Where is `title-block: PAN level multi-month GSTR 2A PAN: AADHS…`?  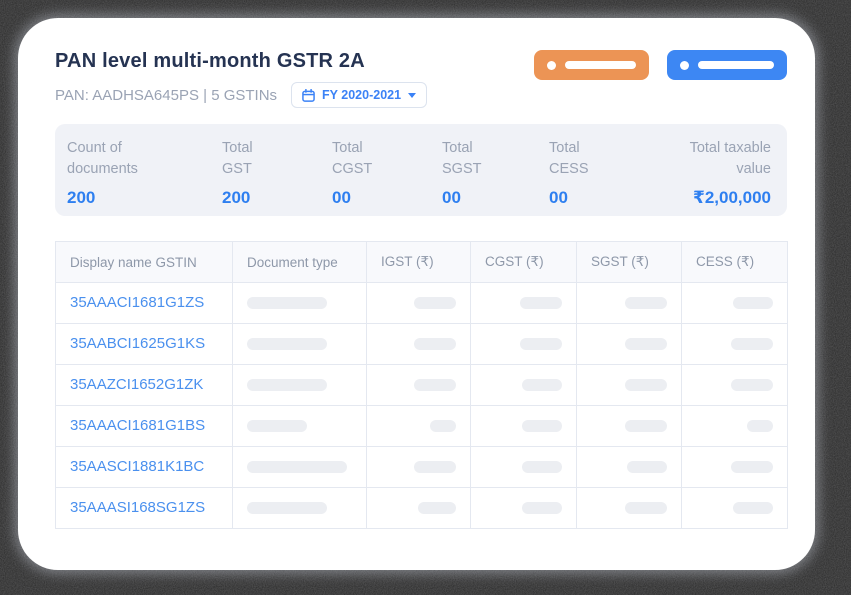
title-block: PAN level multi-month GSTR 2A PAN: AADHS… is located at coordinates (241, 79).